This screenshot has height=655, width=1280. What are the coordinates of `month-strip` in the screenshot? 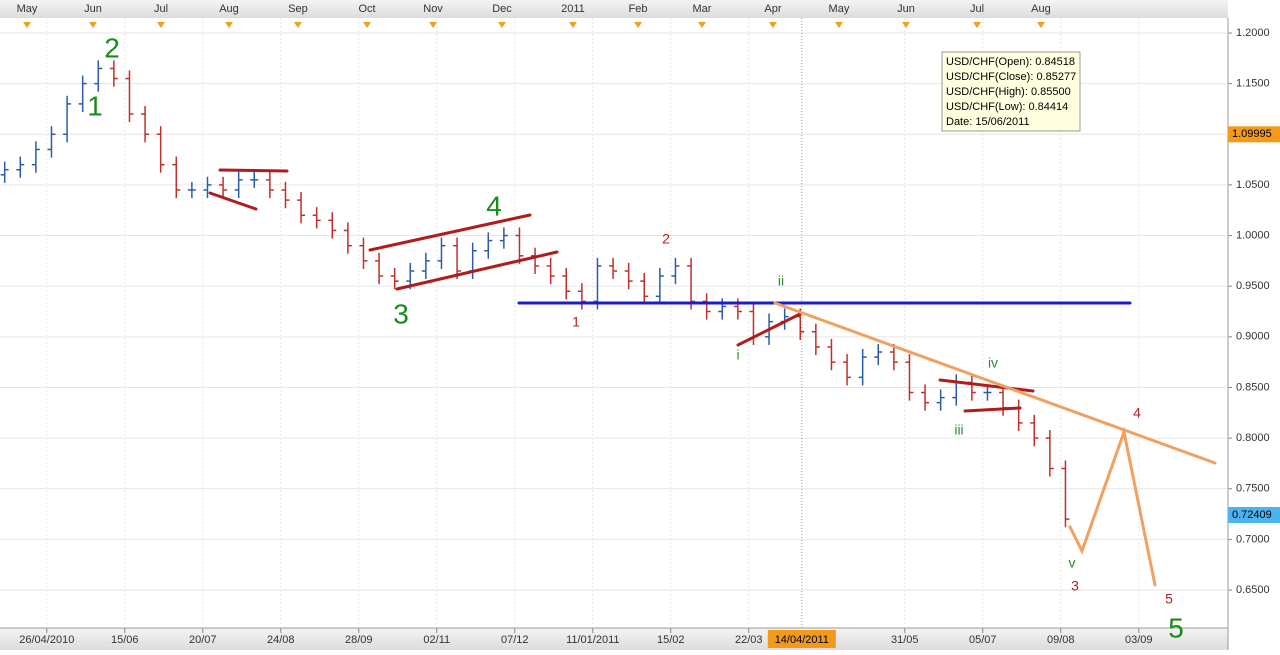 It's located at (614, 9).